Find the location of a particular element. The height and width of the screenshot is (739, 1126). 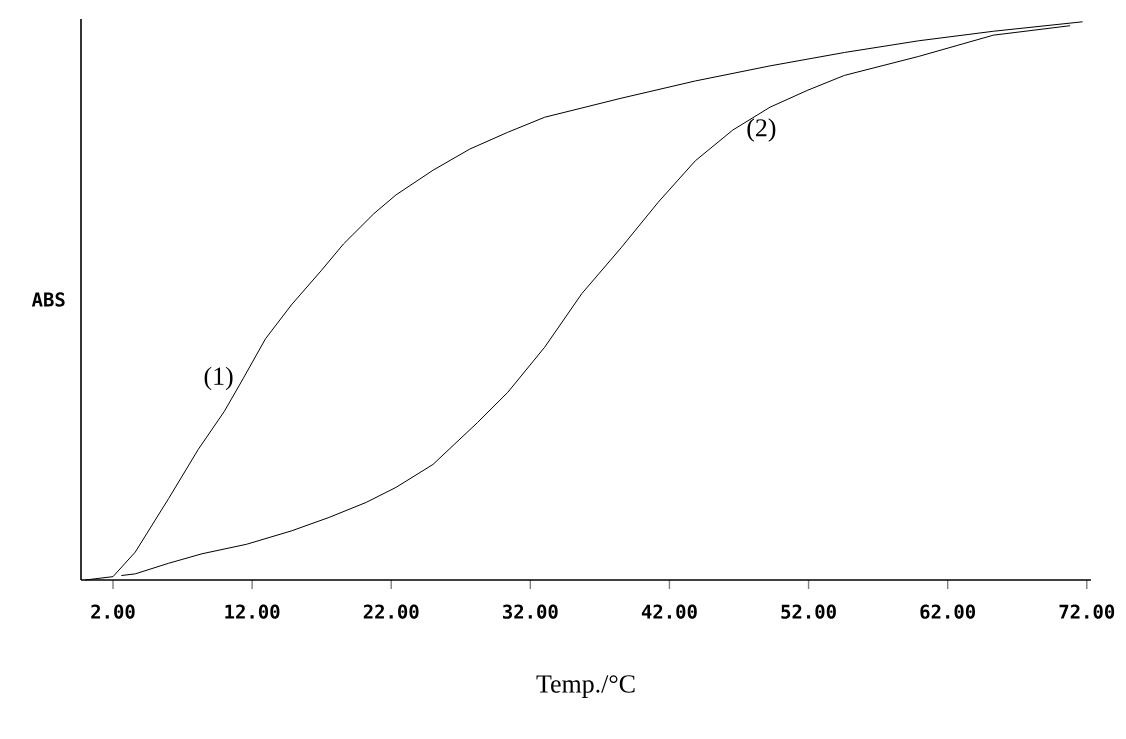

x-tick-label: 72.00 is located at coordinates (1087, 611).